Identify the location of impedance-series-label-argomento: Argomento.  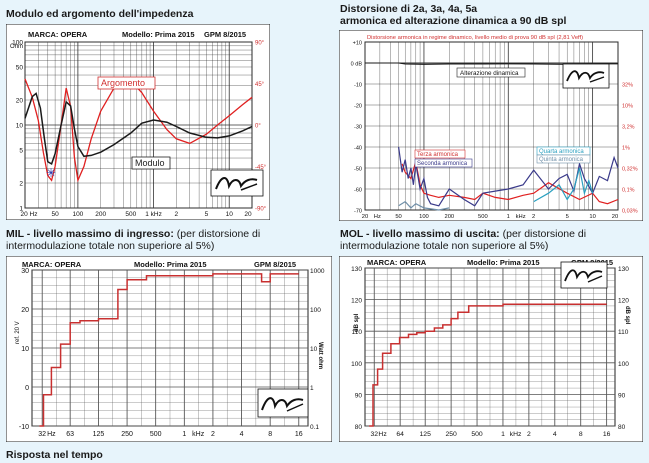
(126, 83).